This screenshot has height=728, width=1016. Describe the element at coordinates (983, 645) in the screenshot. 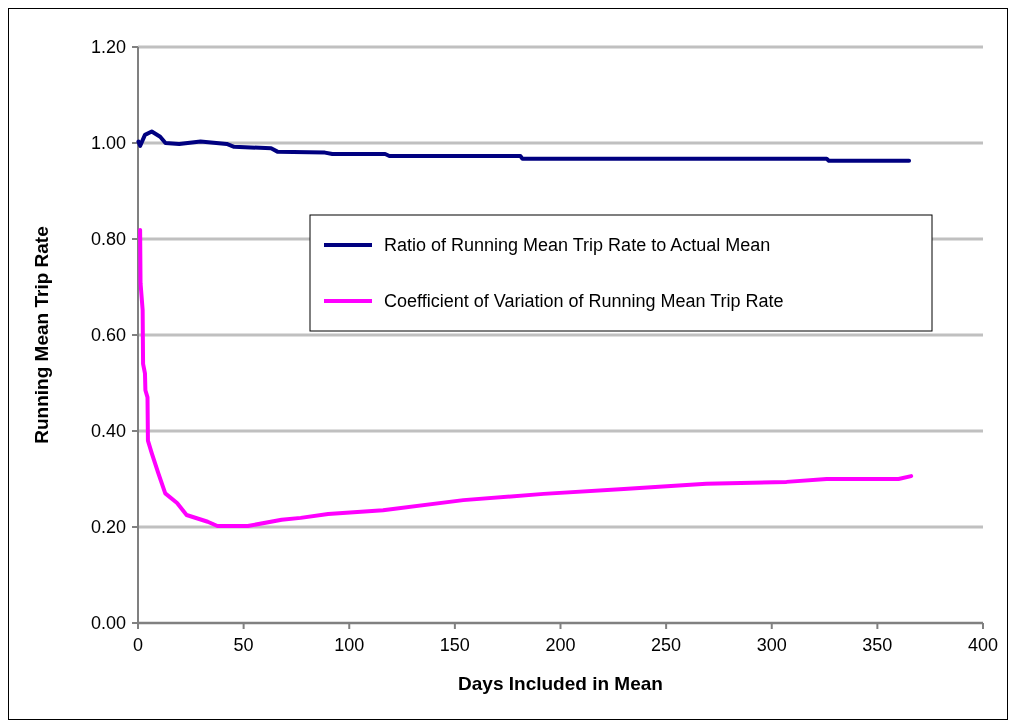

I see `x-tick-label: 400` at that location.